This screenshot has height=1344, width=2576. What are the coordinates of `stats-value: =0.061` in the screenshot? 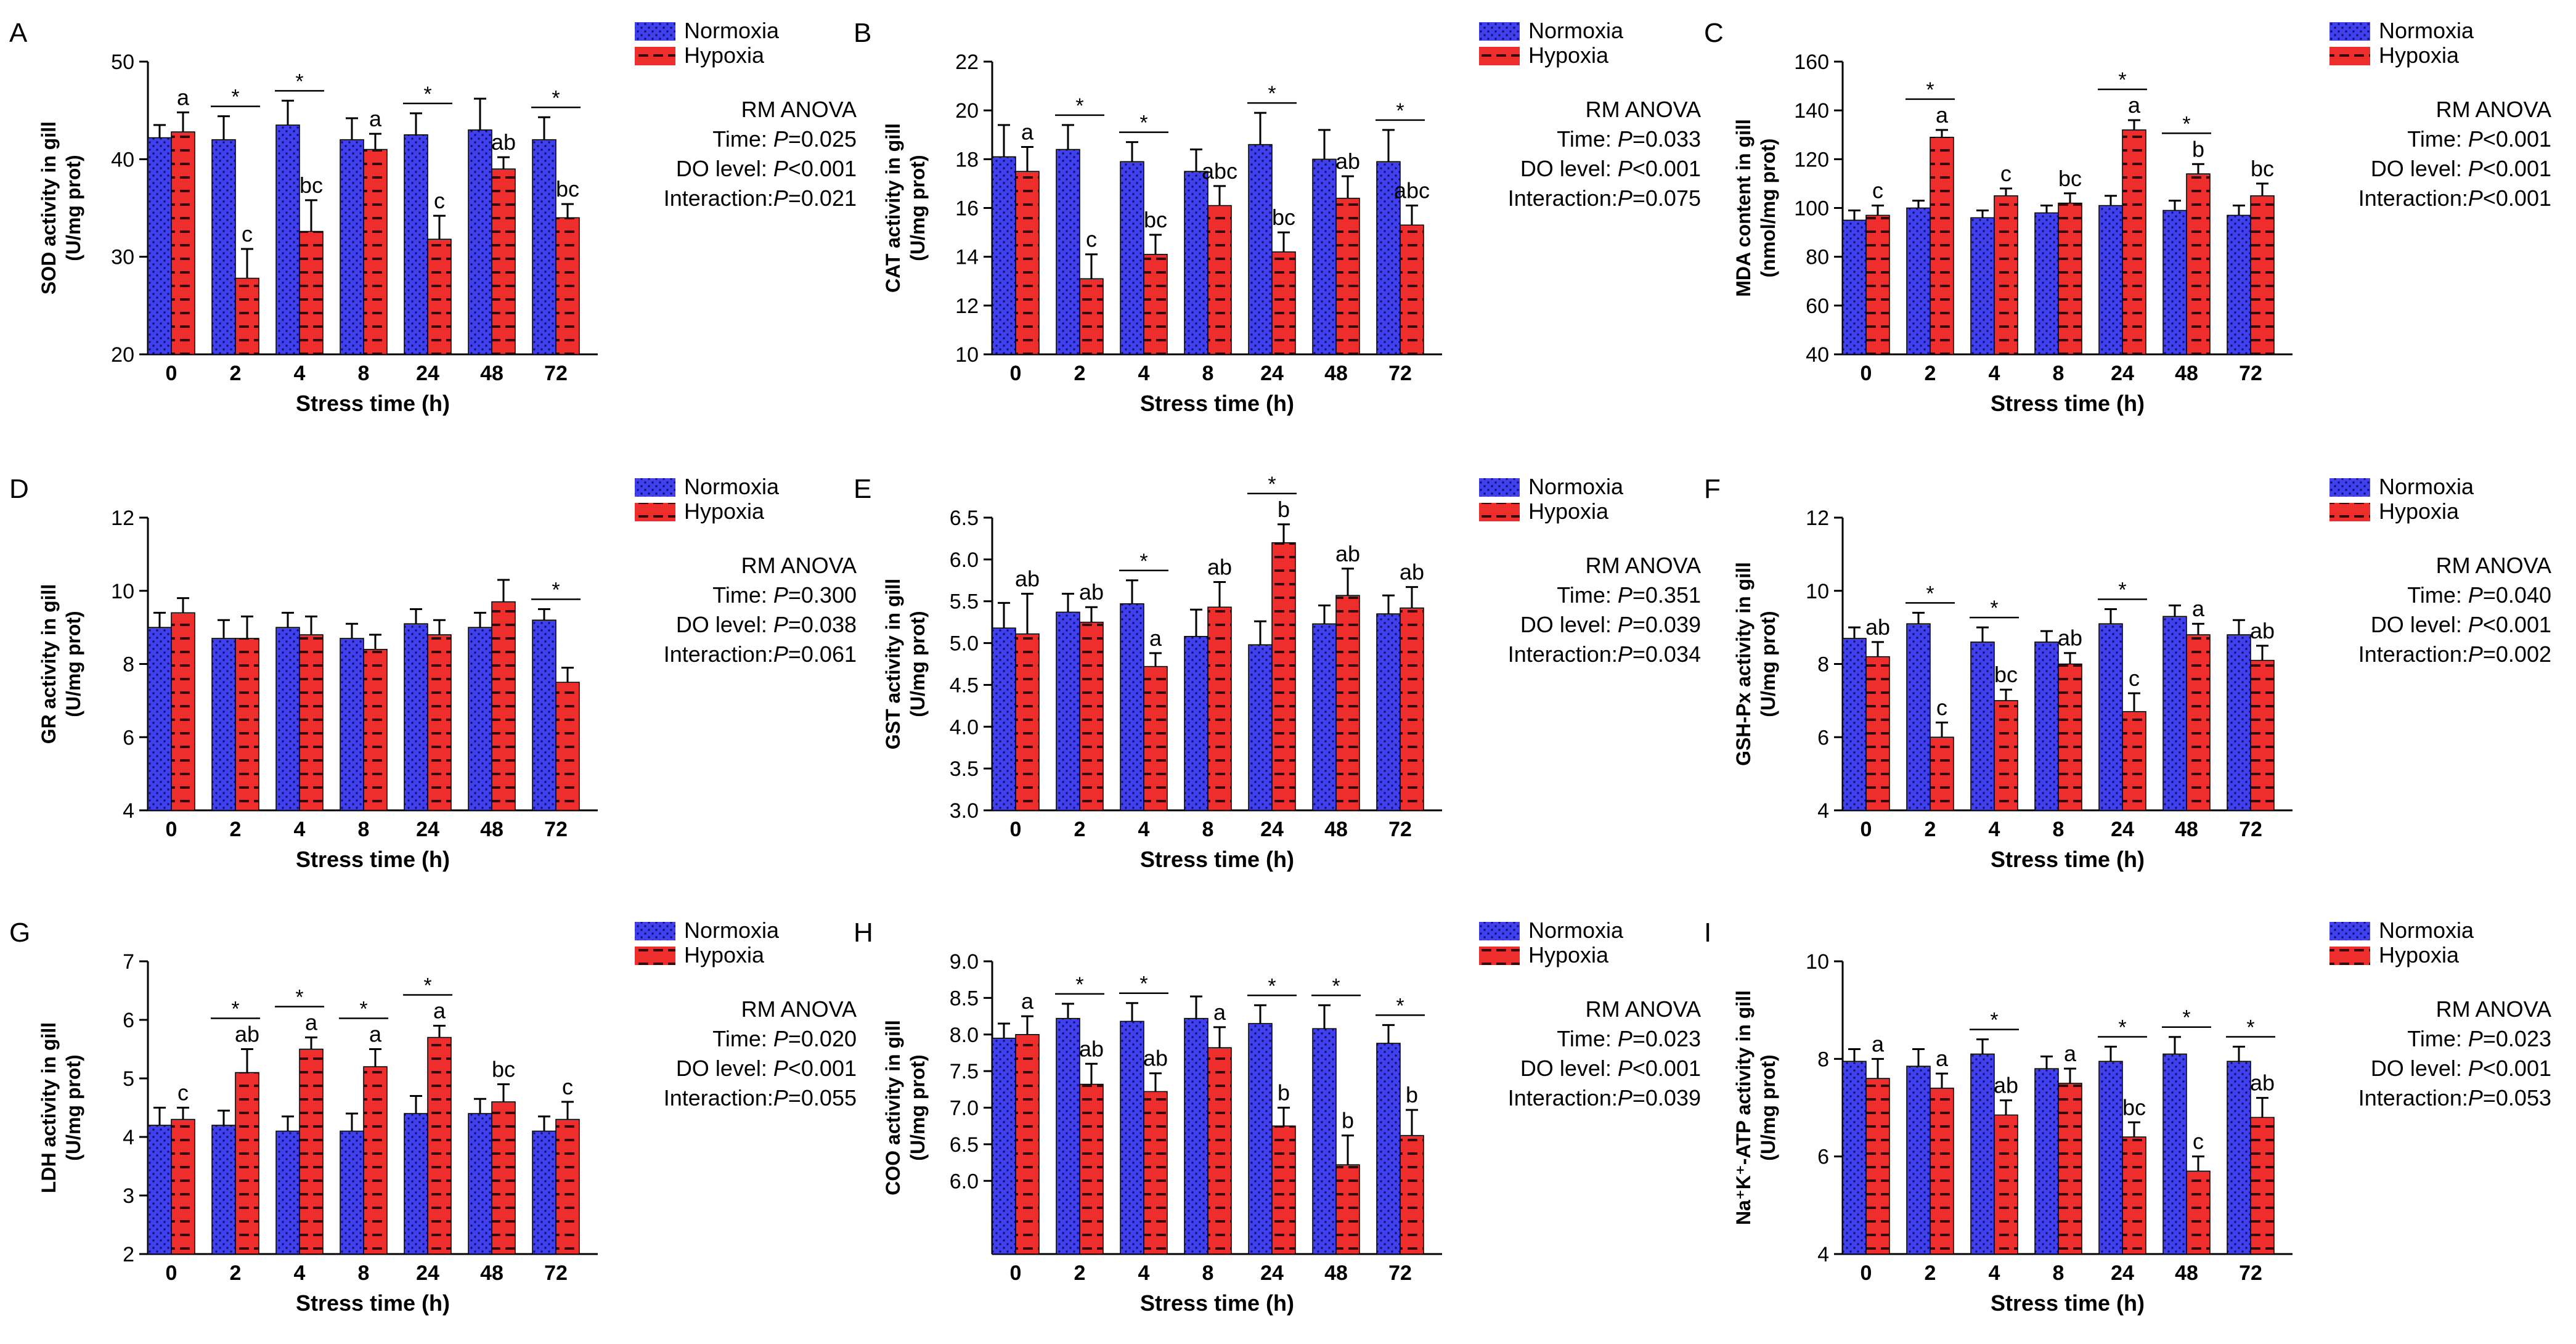 It's located at (822, 654).